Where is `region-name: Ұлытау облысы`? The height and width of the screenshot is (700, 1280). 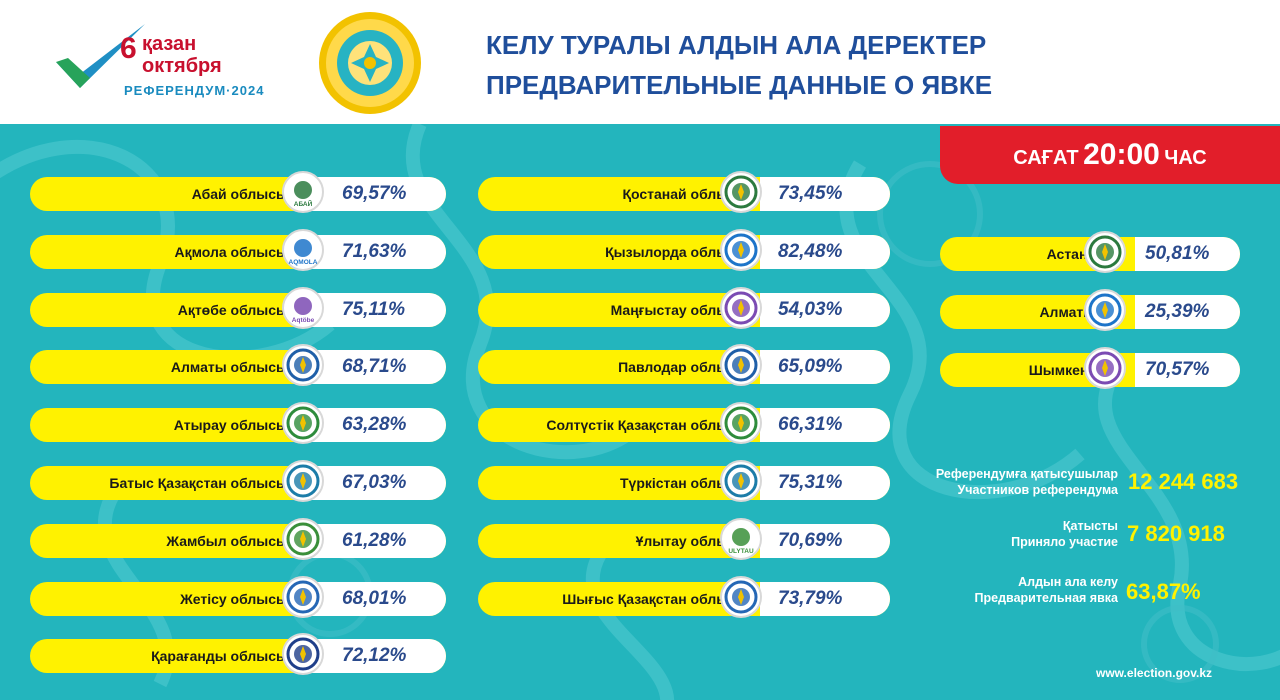
region-name: Ұлытау облысы is located at coordinates (691, 541).